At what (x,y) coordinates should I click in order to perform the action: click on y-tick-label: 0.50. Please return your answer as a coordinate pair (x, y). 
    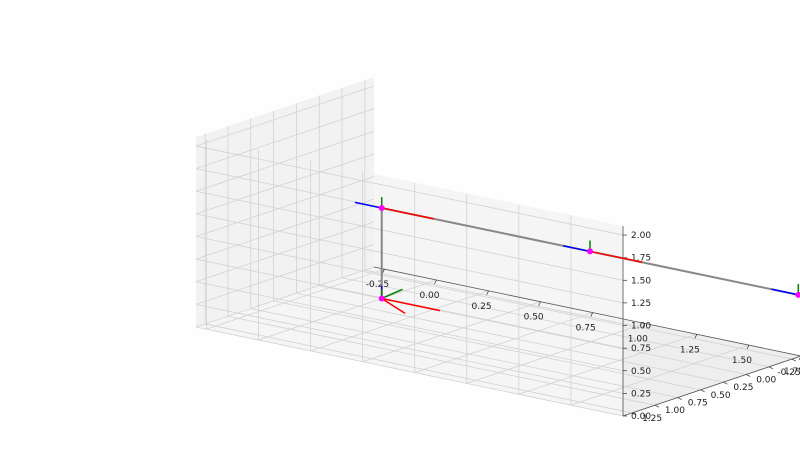
    Looking at the image, I should click on (721, 396).